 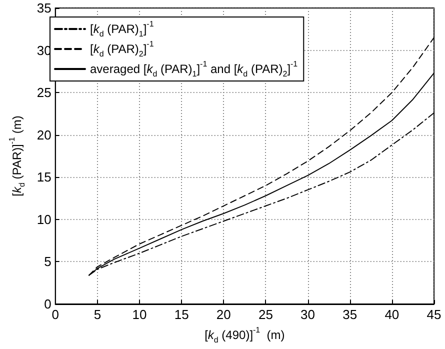 I want to click on x-tick-label: 10, so click(x=139, y=314).